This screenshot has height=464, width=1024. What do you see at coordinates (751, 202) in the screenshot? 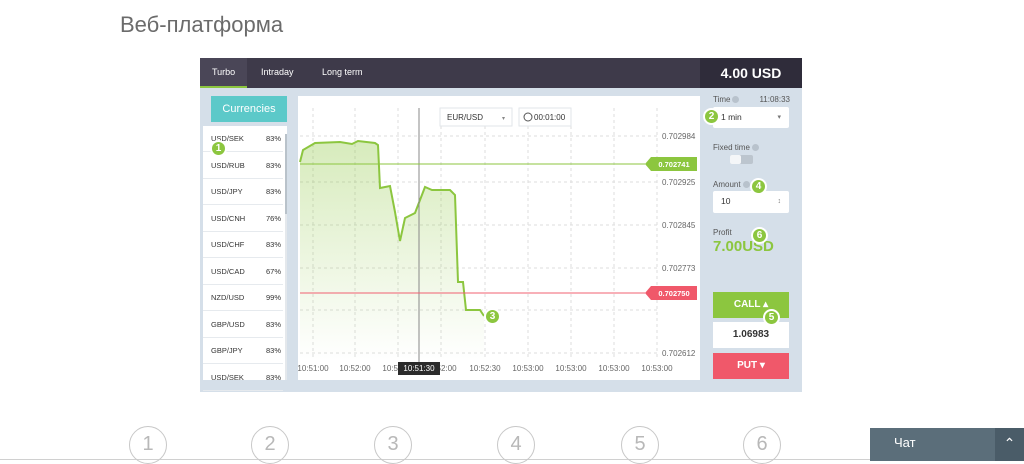
I see `amount-input: 10 ↕` at bounding box center [751, 202].